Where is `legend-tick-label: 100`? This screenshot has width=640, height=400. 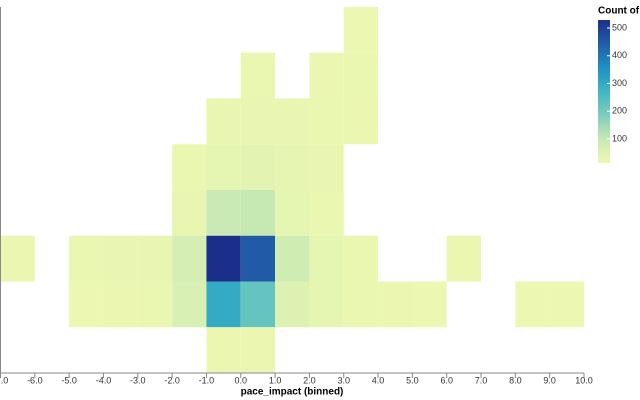 legend-tick-label: 100 is located at coordinates (619, 138).